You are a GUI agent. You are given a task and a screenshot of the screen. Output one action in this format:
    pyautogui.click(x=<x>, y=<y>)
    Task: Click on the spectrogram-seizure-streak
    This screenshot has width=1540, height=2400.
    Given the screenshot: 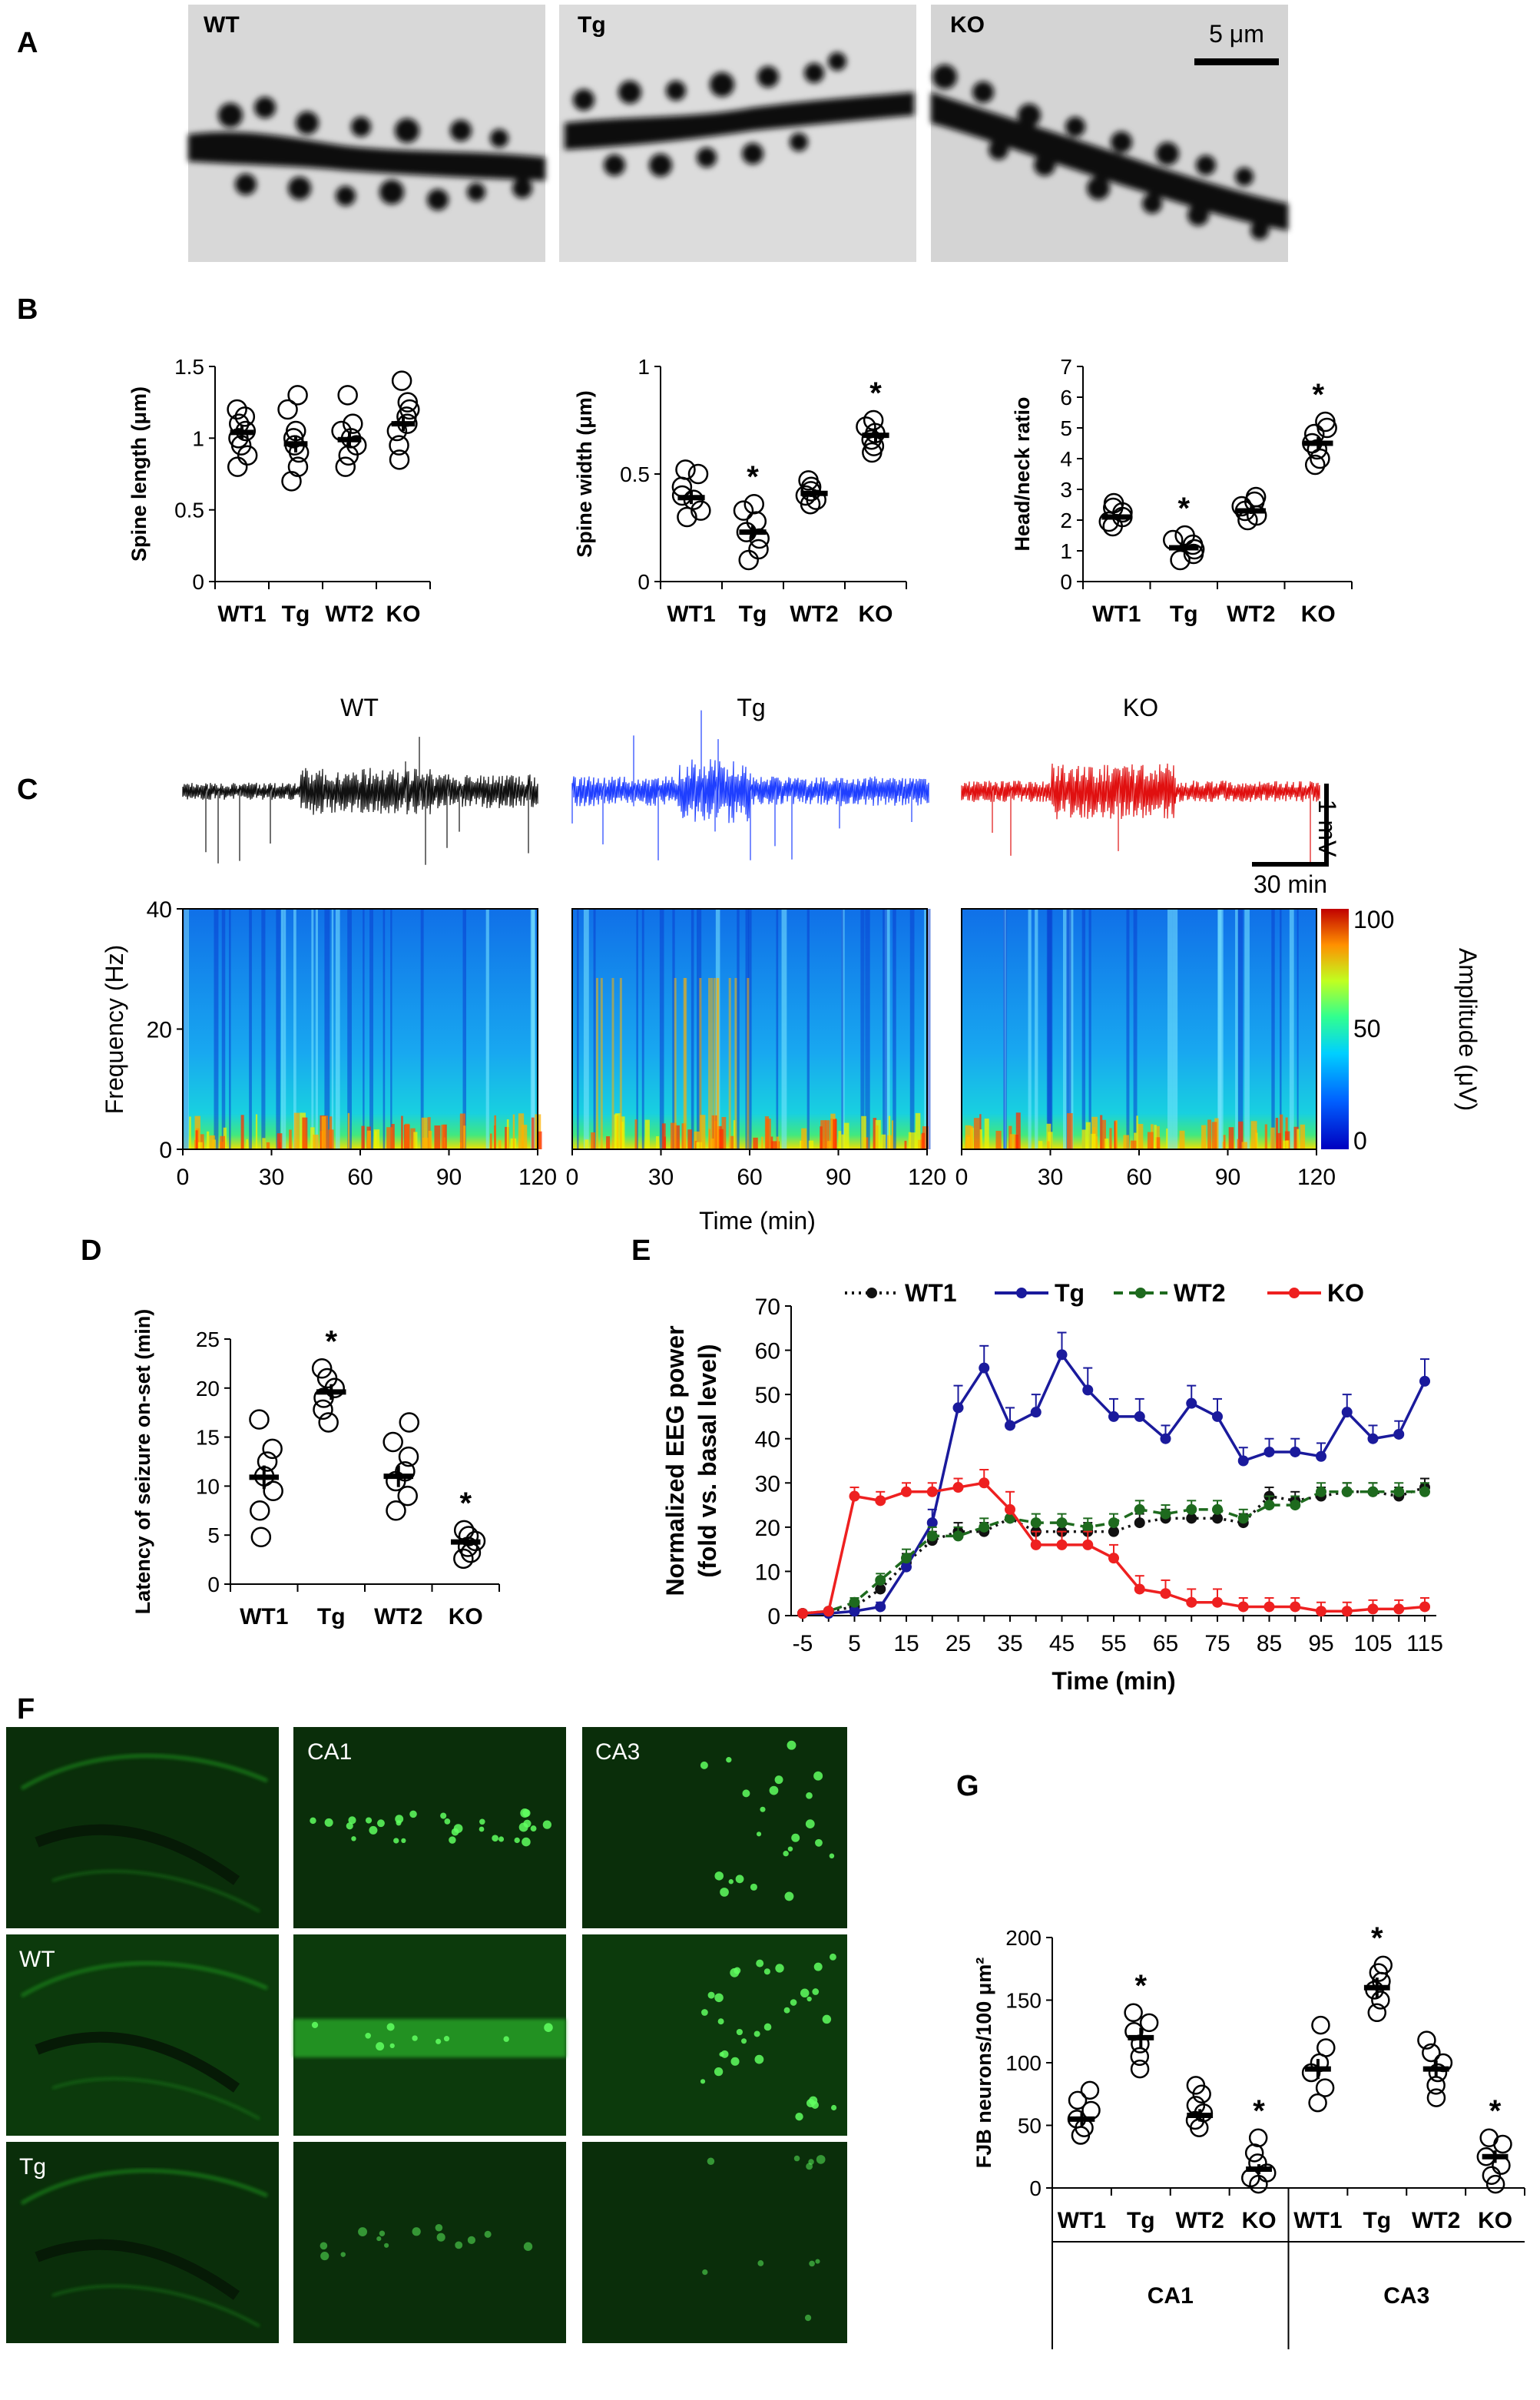 What is the action you would take?
    pyautogui.click(x=718, y=1063)
    